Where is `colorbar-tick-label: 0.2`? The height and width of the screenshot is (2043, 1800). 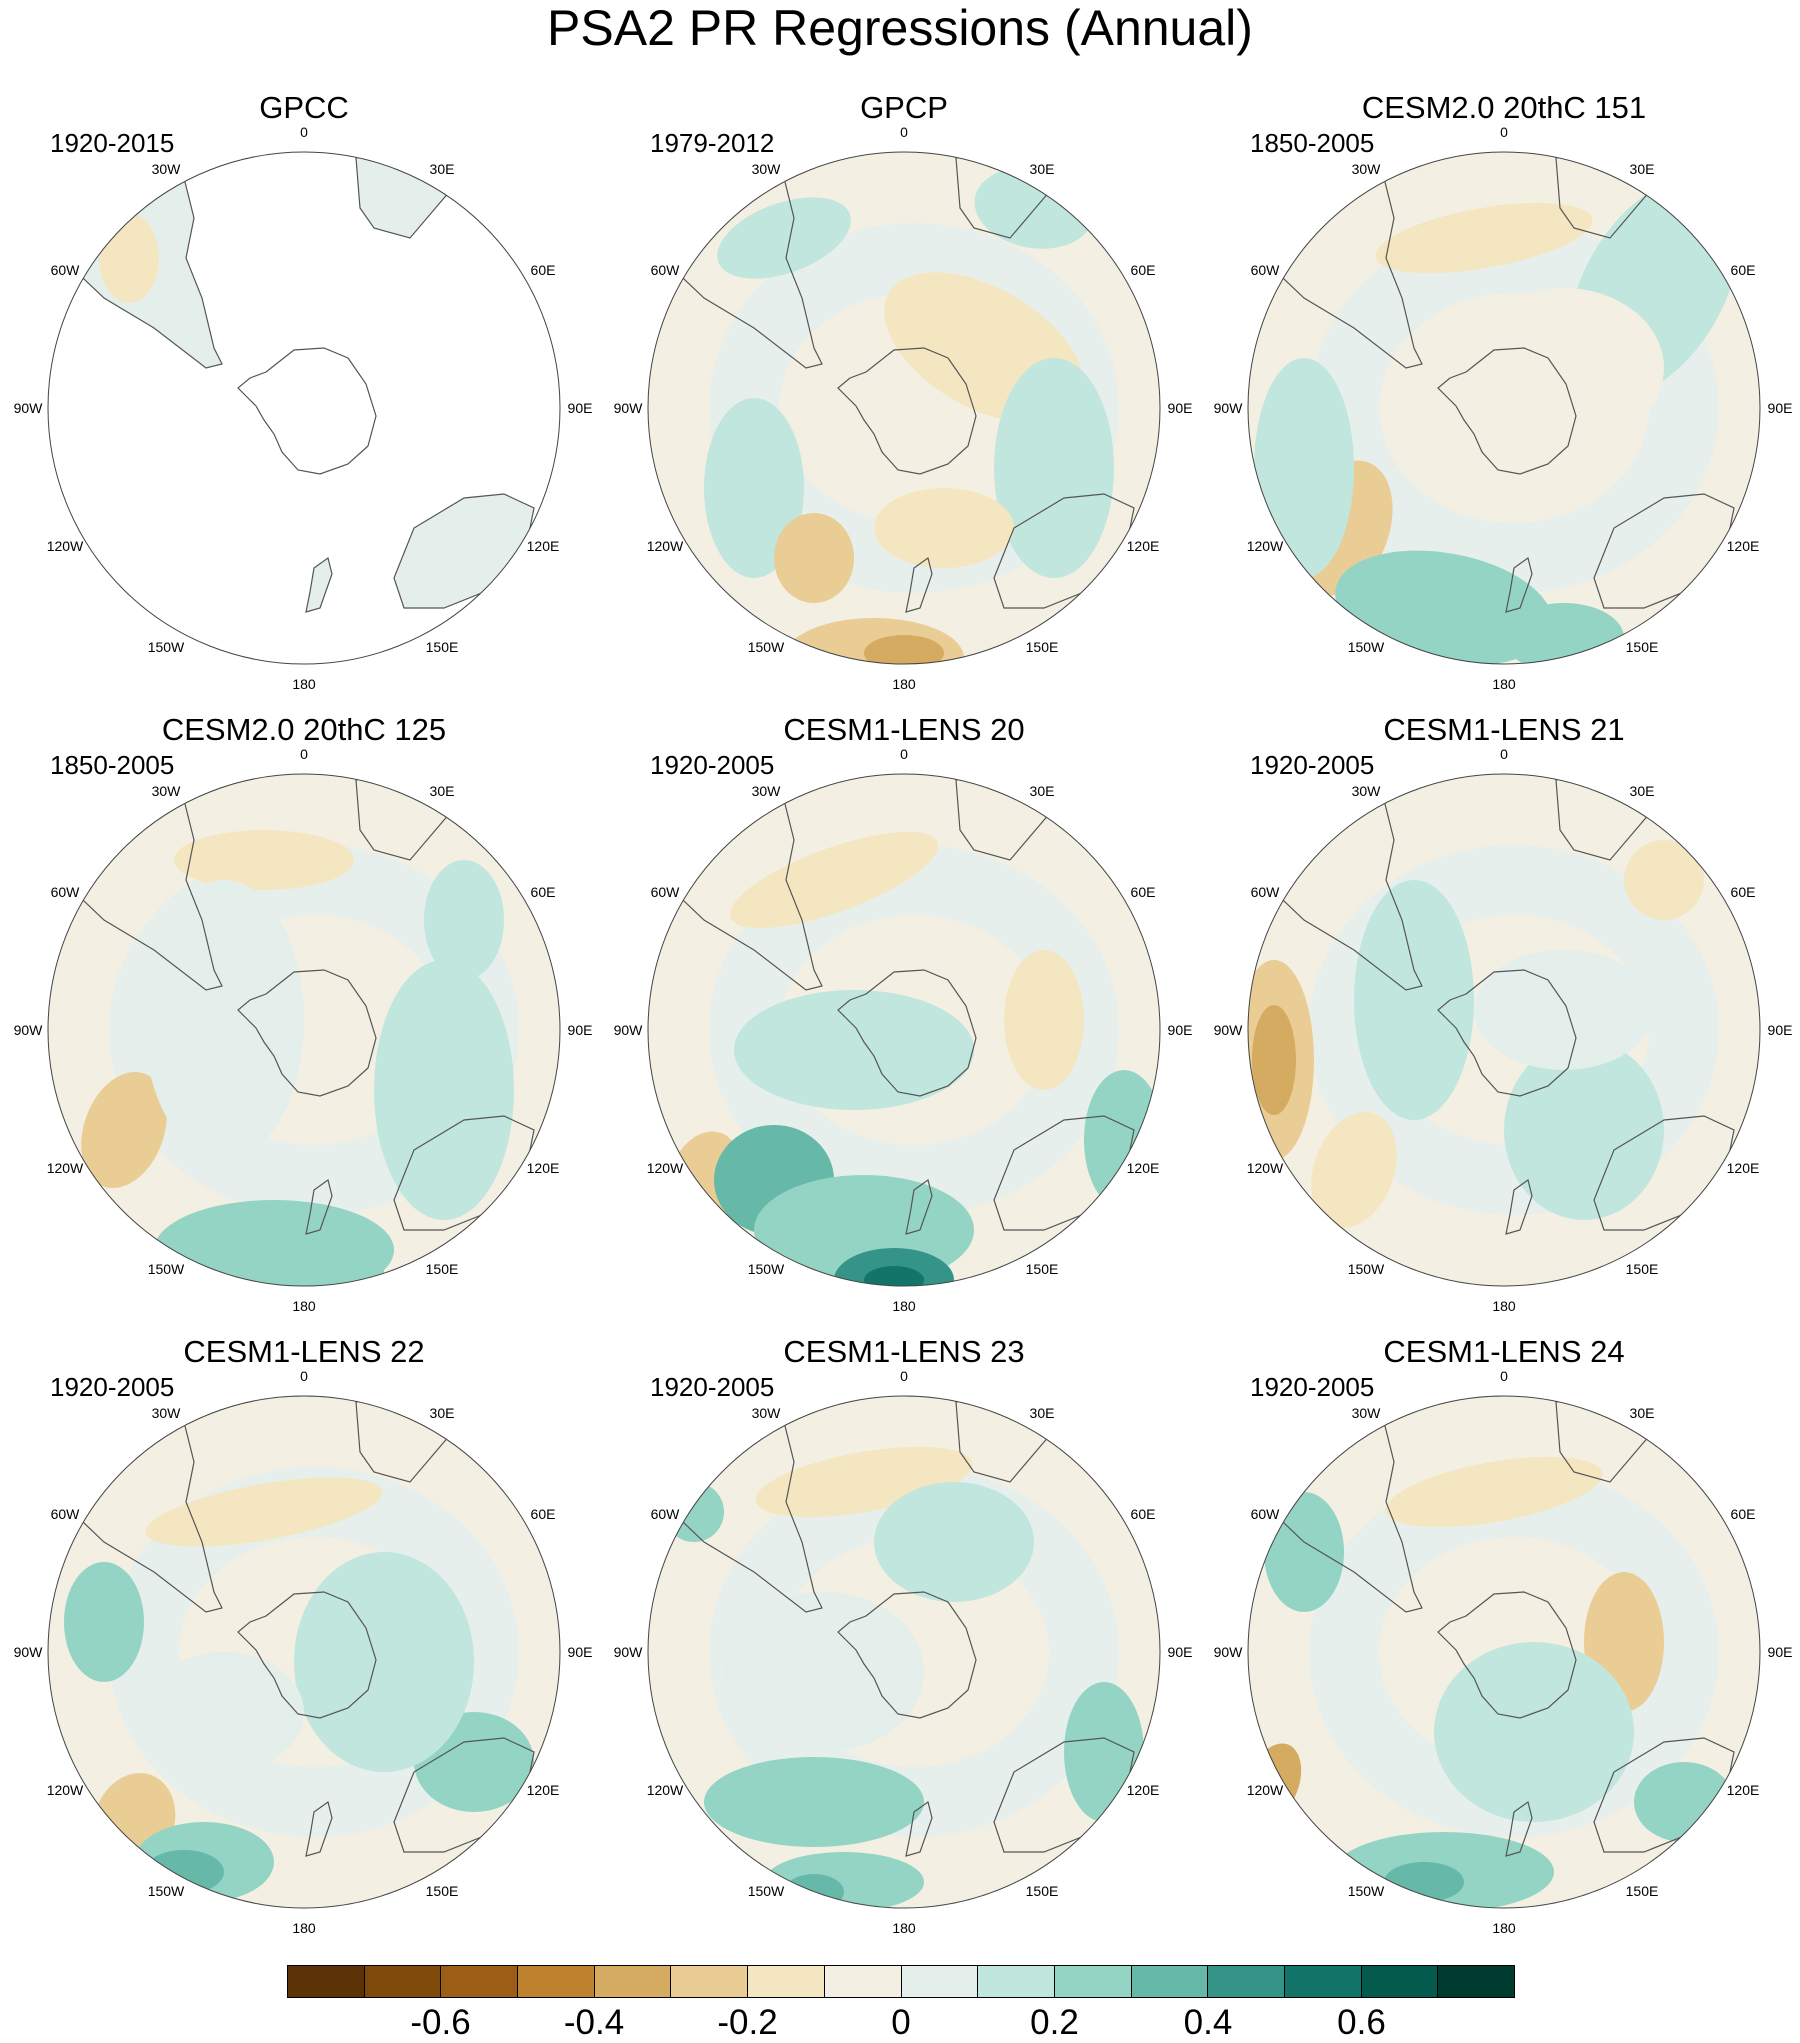
colorbar-tick-label: 0.2 is located at coordinates (1054, 2022).